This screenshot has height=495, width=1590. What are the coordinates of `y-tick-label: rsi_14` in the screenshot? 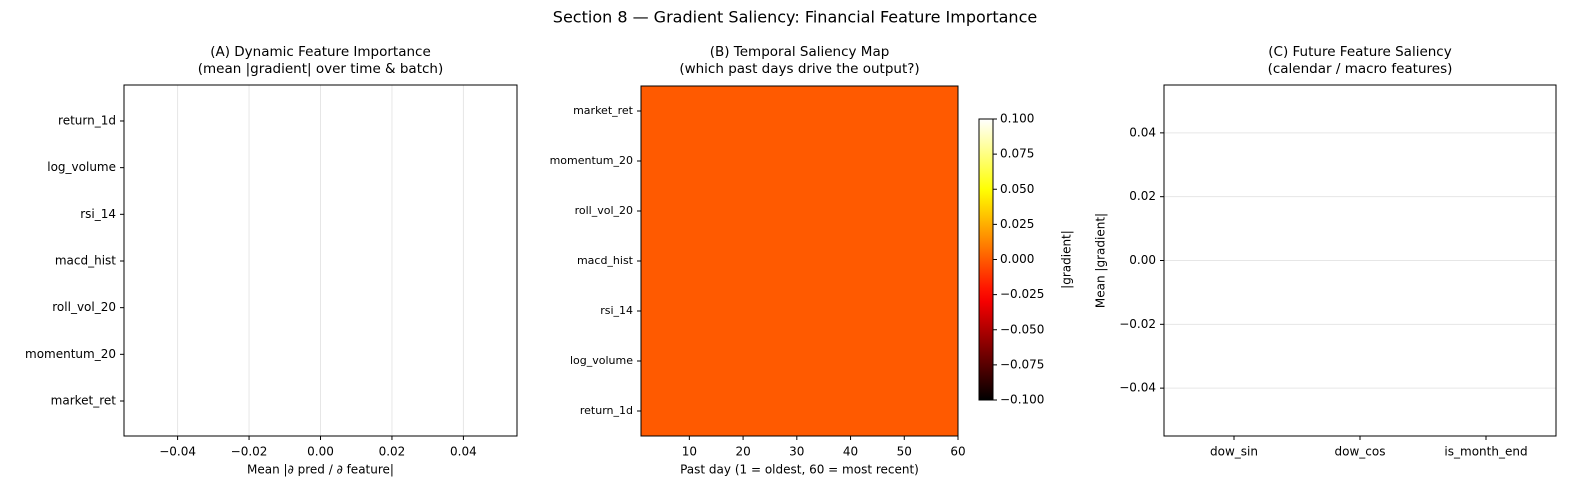 It's located at (616, 310).